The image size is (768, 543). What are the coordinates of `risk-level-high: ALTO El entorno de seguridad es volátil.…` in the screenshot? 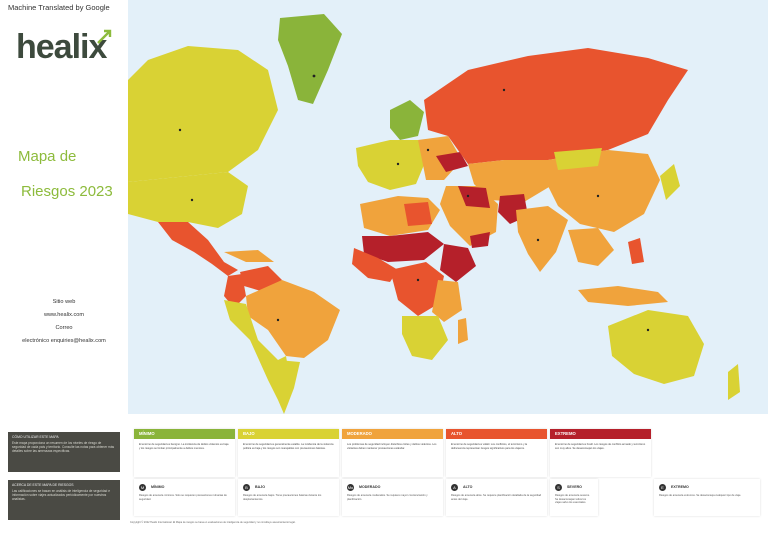 It's located at (496, 453).